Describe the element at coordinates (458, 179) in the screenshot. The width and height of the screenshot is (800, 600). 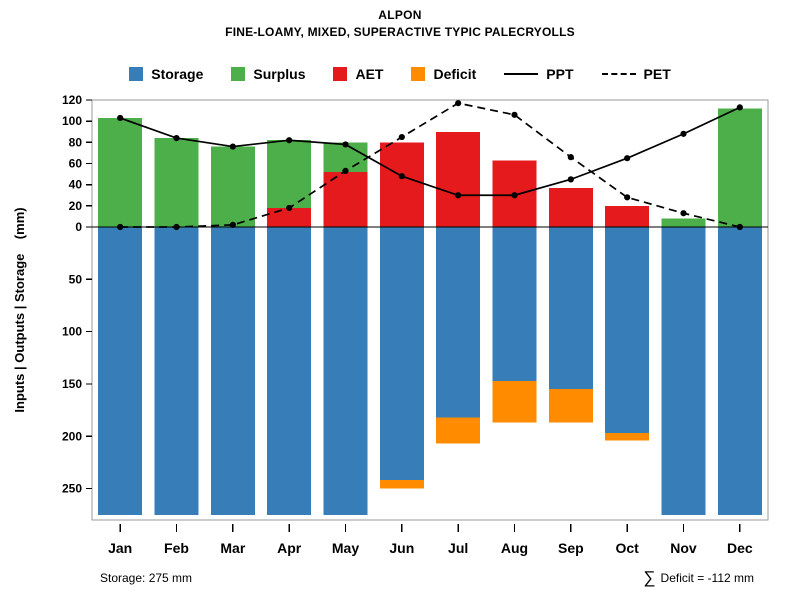
I see `bar-aet-jul` at that location.